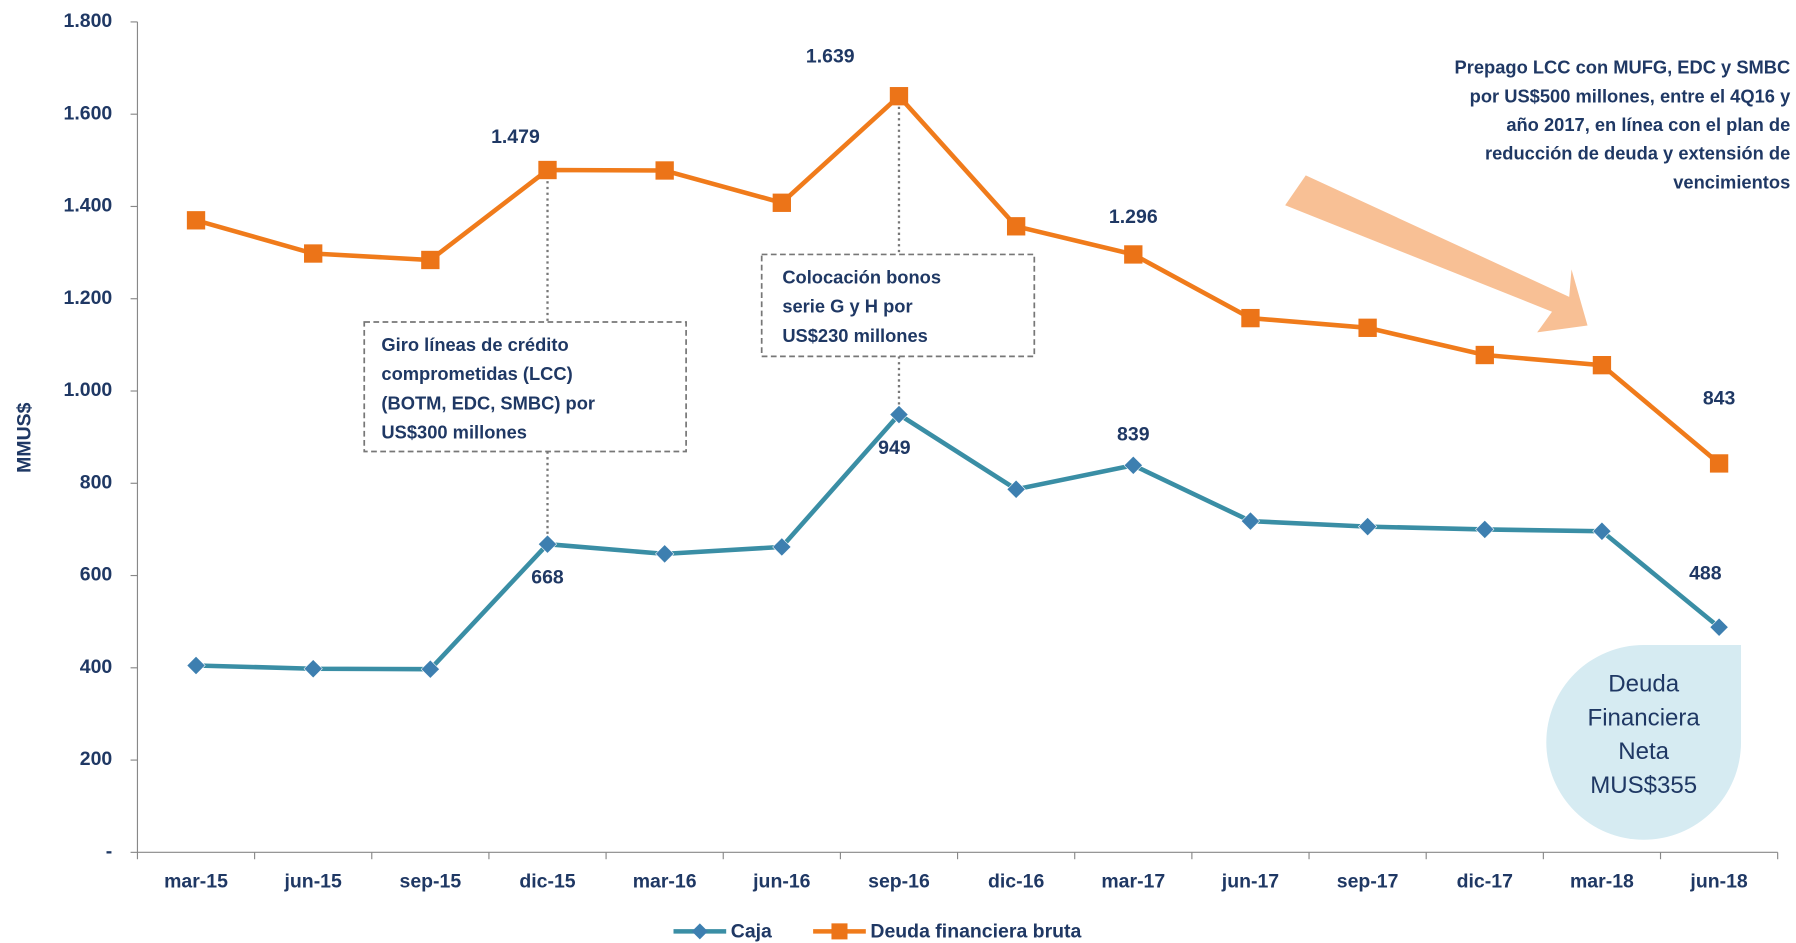 This screenshot has width=1796, height=943. Describe the element at coordinates (899, 881) in the screenshot. I see `x-tick-label: sep-16` at that location.